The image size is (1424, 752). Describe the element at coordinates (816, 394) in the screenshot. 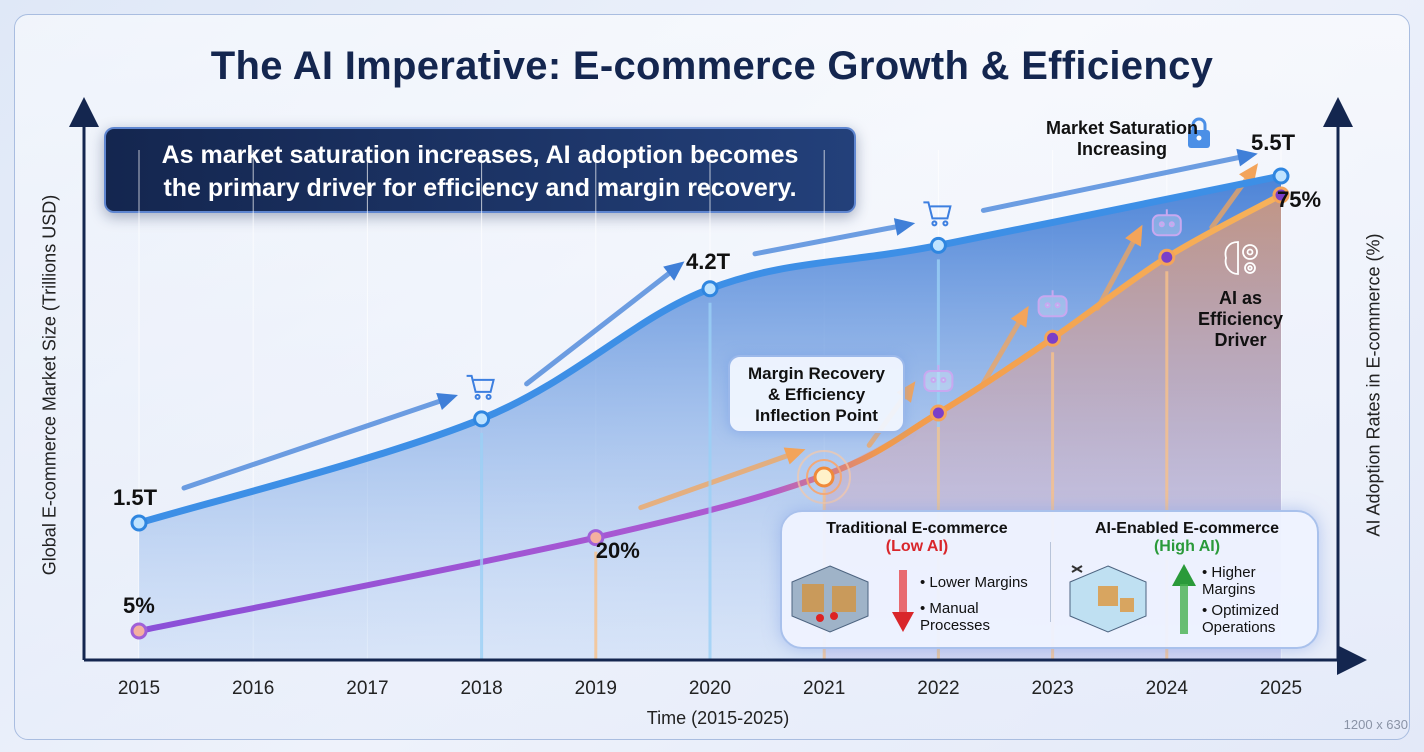

I see `inflection-line-2: & Efficiency` at that location.